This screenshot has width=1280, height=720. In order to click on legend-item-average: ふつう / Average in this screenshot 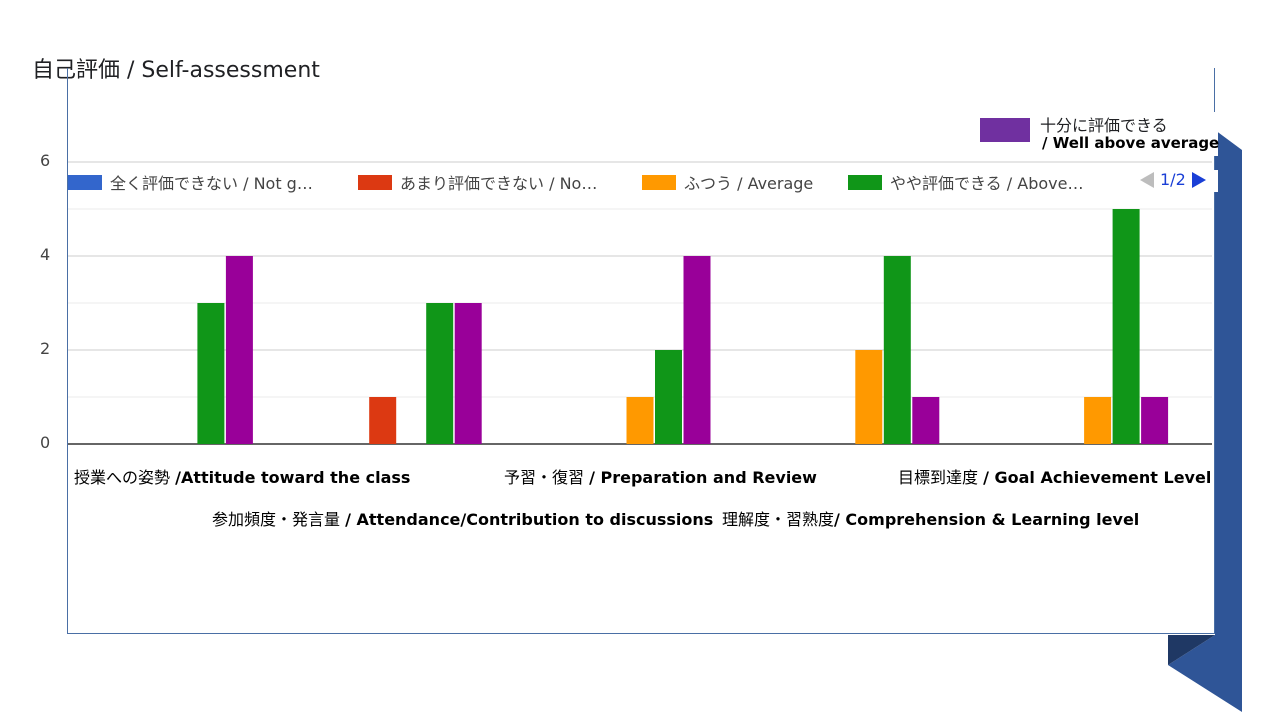, I will do `click(727, 182)`.